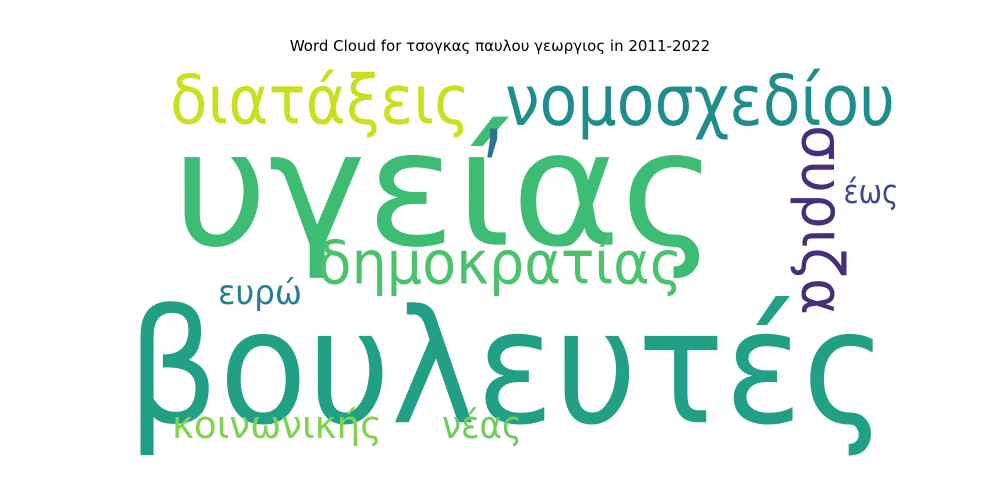  What do you see at coordinates (700, 101) in the screenshot?
I see `word-cloud-word: νομοσχεδίου` at bounding box center [700, 101].